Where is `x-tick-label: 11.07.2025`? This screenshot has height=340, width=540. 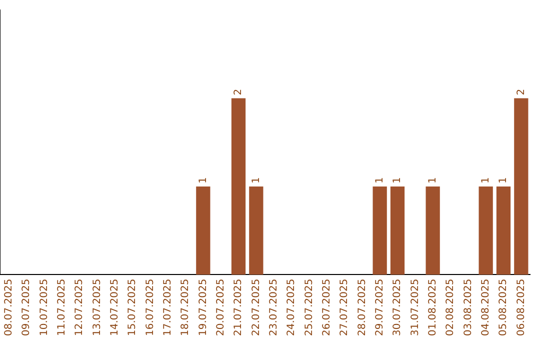 x-tick-label: 11.07.2025 is located at coordinates (62, 307).